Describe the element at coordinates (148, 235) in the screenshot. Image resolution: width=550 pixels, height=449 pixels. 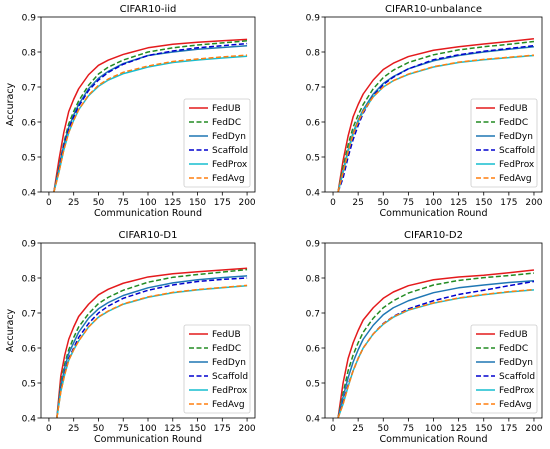
I see `chart-title: CIFAR10-D1` at that location.